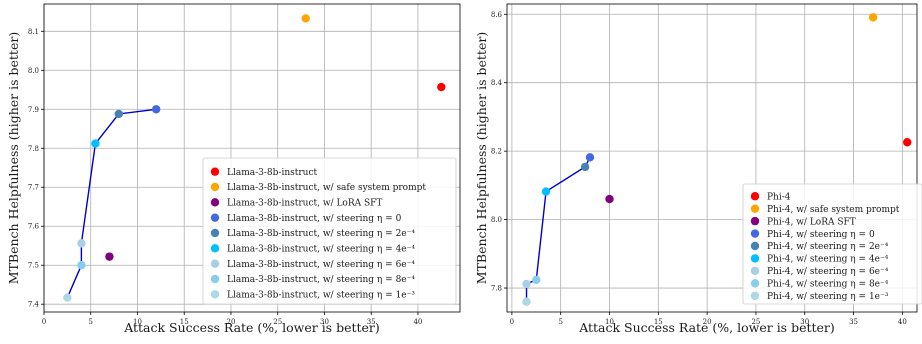 Image resolution: width=922 pixels, height=344 pixels. Describe the element at coordinates (828, 260) in the screenshot. I see `legend-label: Phi-4, w/ steering η = 4e⁻⁴` at that location.